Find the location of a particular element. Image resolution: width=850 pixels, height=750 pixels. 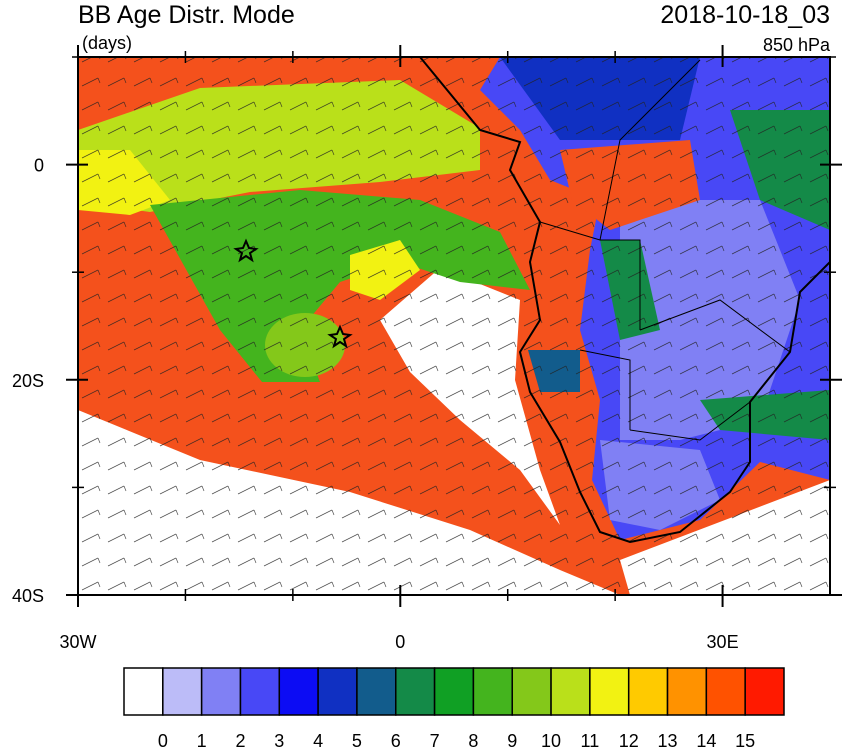

y-tick-label: 0 is located at coordinates (39, 166).